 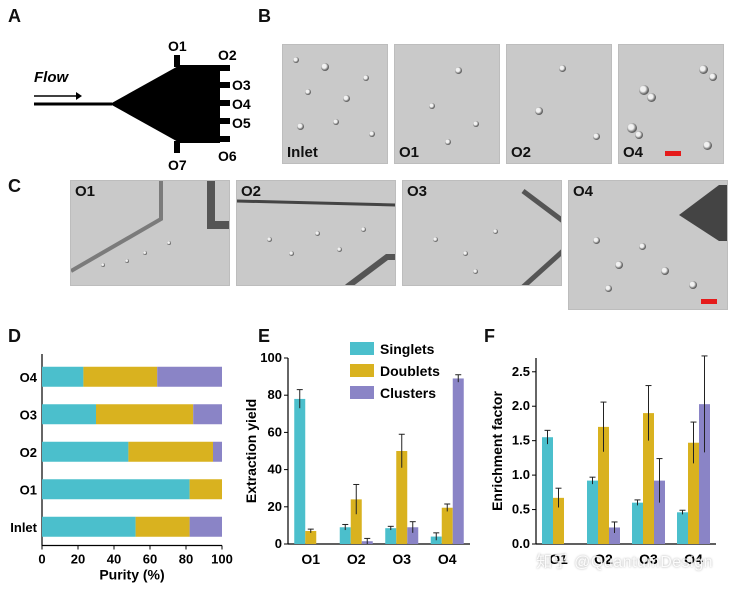 What do you see at coordinates (29, 377) in the screenshot?
I see `y-tick-label: O4` at bounding box center [29, 377].